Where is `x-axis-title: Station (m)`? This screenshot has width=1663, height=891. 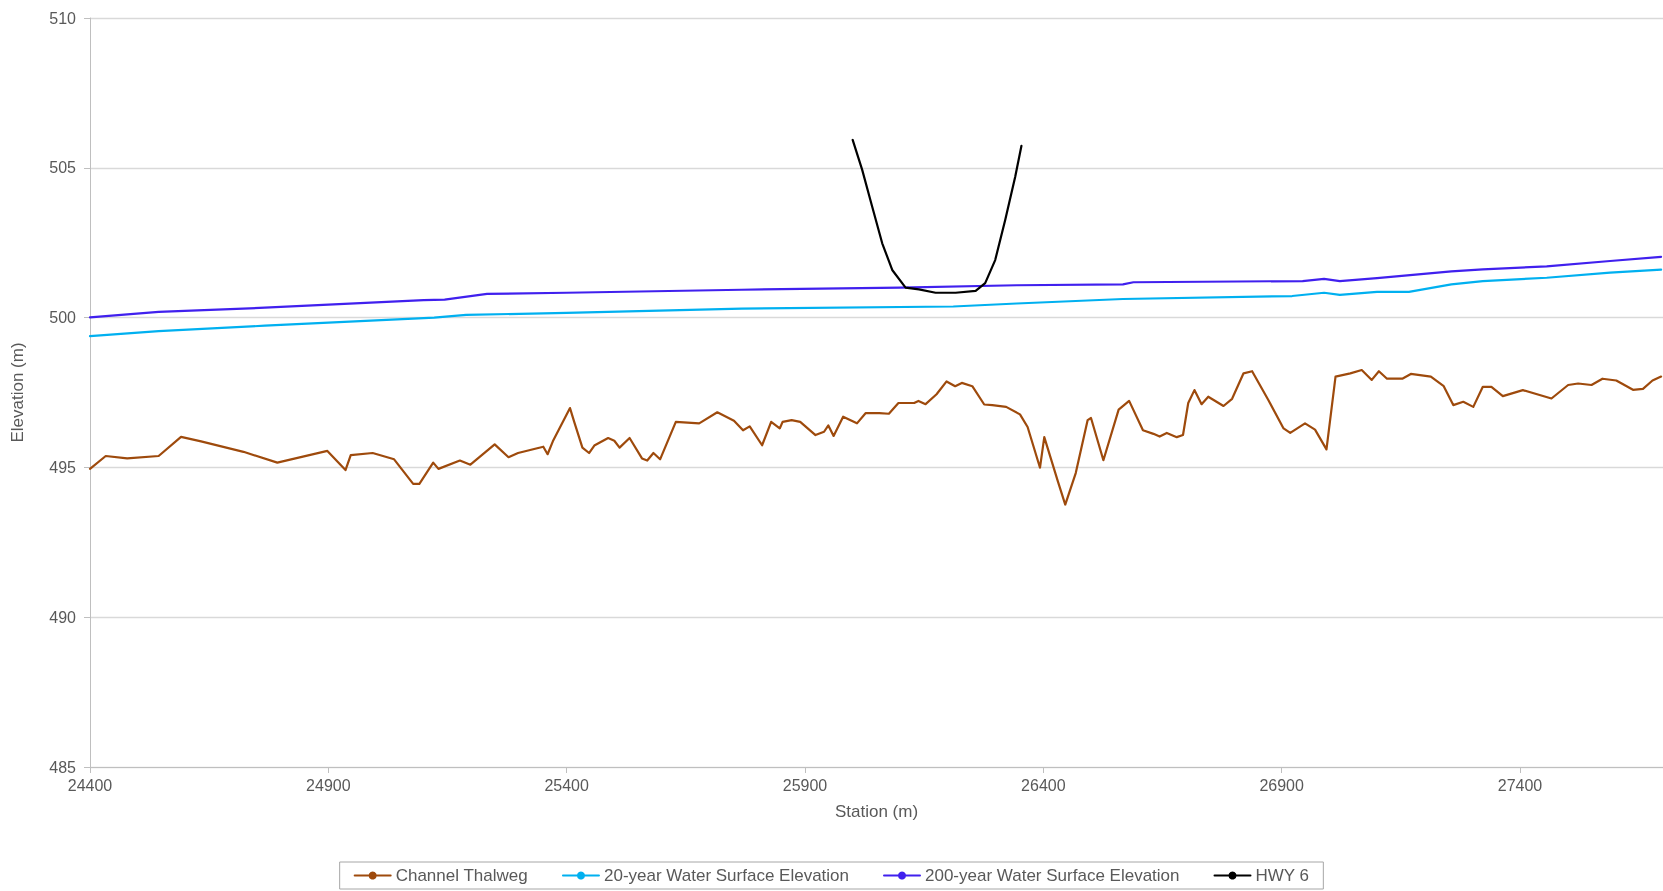
x-axis-title: Station (m) is located at coordinates (876, 811).